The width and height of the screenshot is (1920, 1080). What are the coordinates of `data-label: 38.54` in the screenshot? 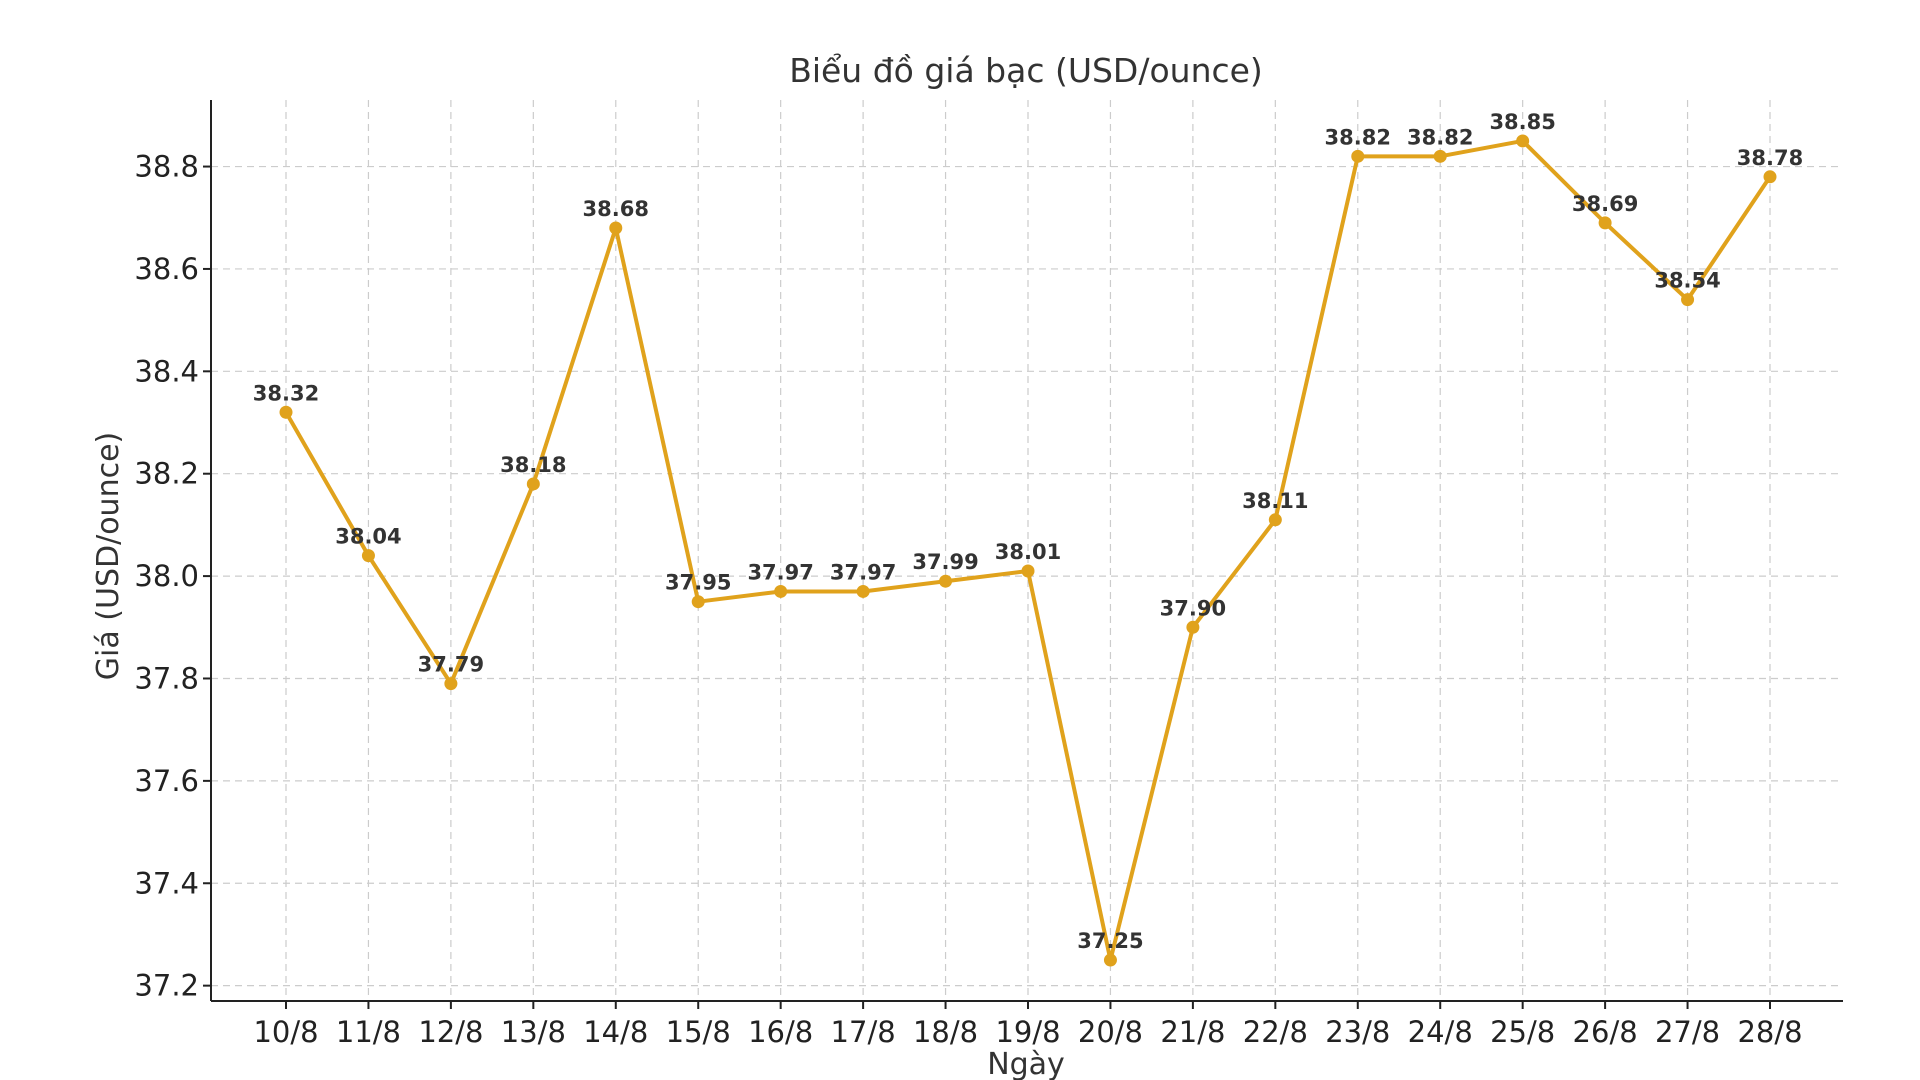 It's located at (1687, 281).